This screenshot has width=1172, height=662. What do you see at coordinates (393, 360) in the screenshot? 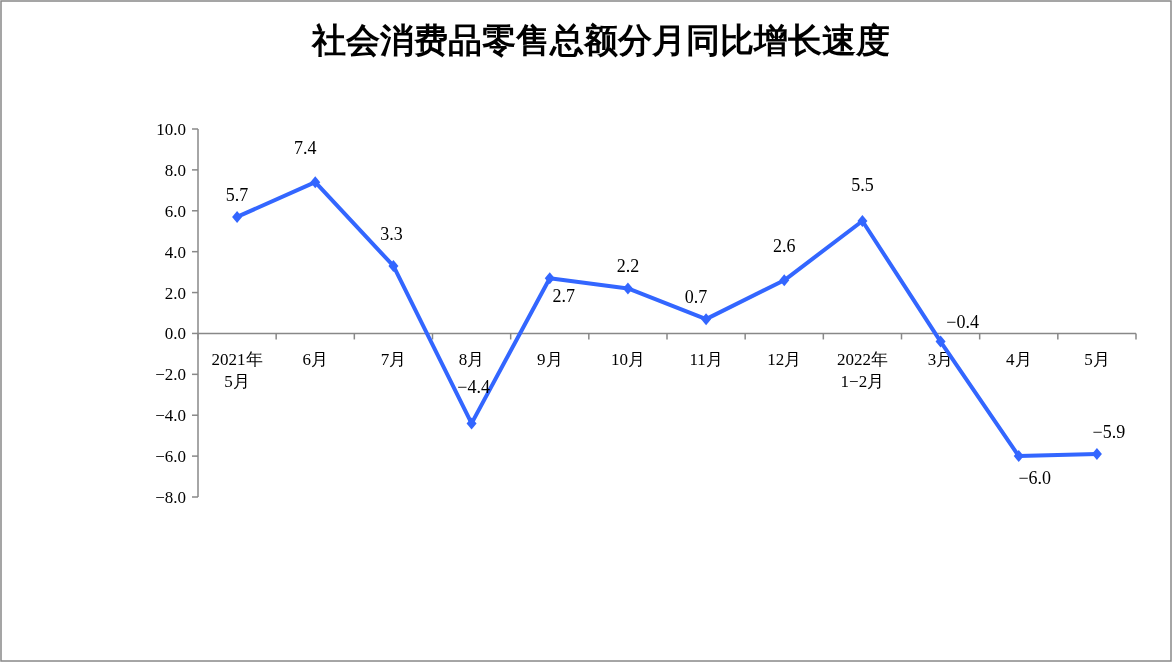
I see `x-tick-label: 7月` at bounding box center [393, 360].